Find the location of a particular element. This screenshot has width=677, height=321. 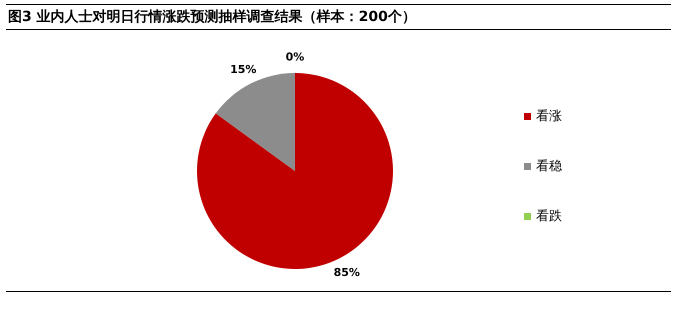

legend-label: 看跌 is located at coordinates (549, 216).